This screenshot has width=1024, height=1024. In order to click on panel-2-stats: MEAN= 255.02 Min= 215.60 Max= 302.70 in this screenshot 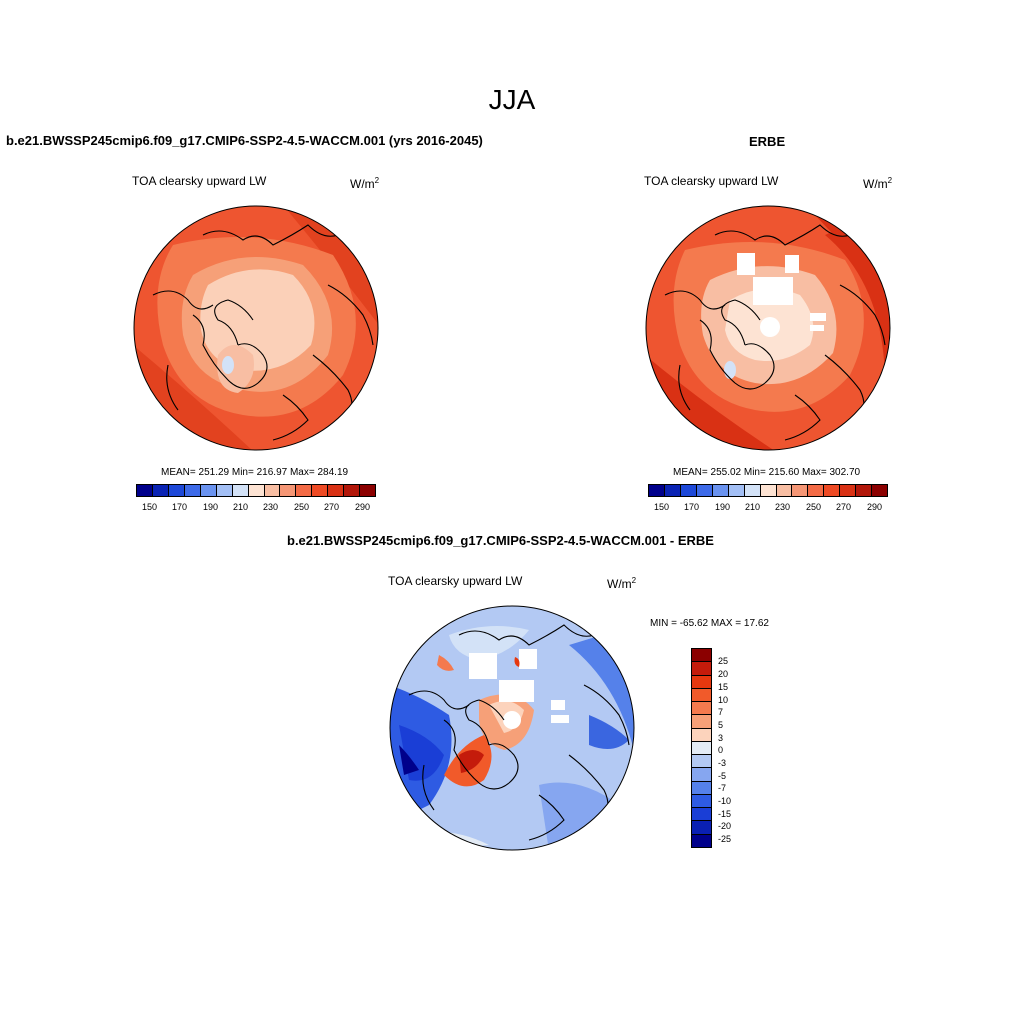, I will do `click(767, 472)`.